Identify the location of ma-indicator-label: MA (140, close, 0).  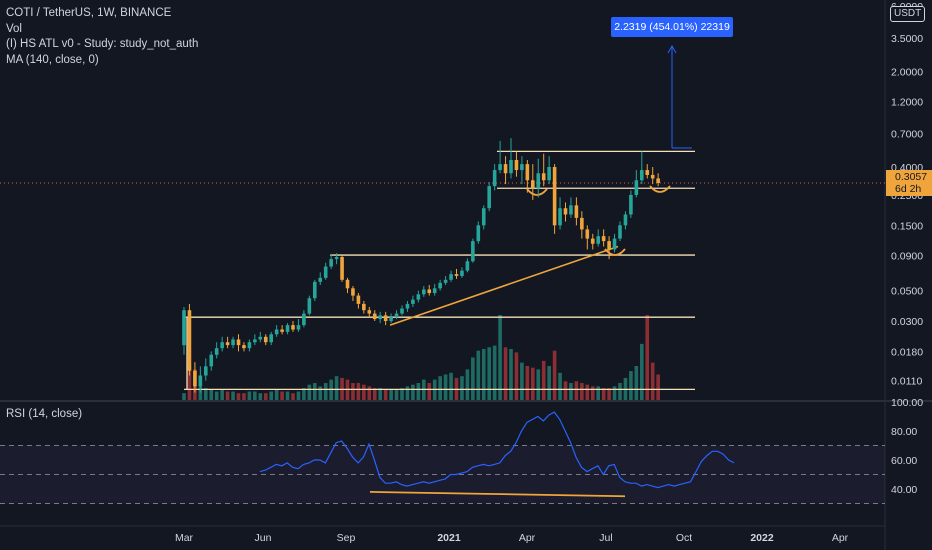
(52, 59).